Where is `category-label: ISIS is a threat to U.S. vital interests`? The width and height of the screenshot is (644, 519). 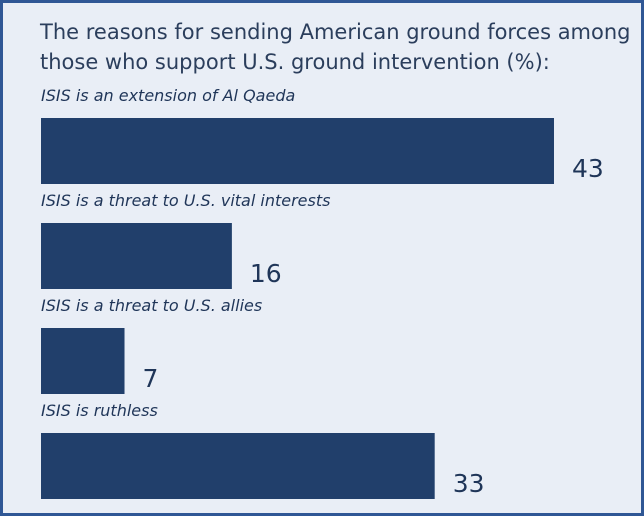
category-label: ISIS is a threat to U.S. vital interests is located at coordinates (185, 200).